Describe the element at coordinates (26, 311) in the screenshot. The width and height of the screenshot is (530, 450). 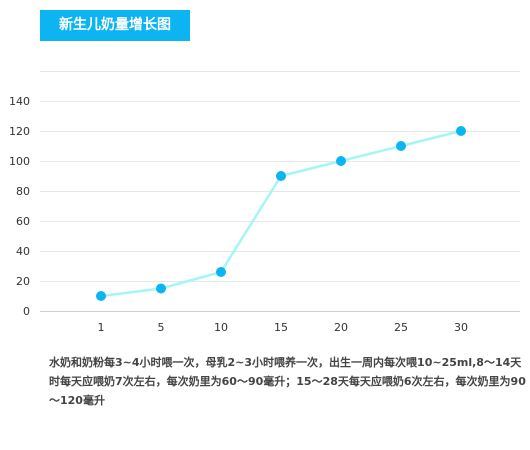
I see `y-tick-label: 0` at that location.